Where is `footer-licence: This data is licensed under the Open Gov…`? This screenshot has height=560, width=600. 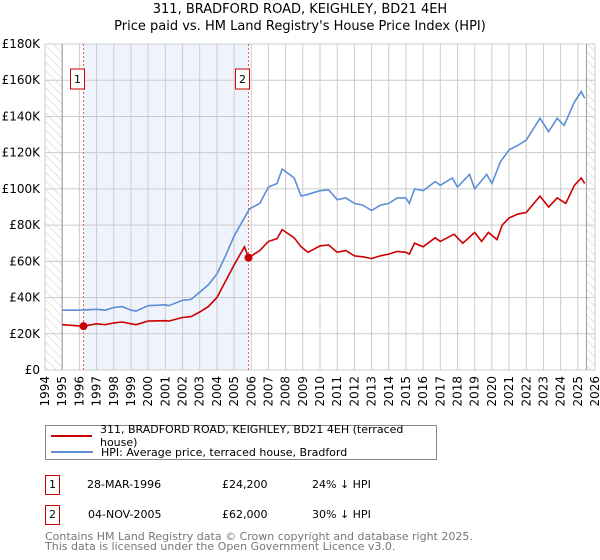 footer-licence: This data is licensed under the Open Gov… is located at coordinates (220, 546).